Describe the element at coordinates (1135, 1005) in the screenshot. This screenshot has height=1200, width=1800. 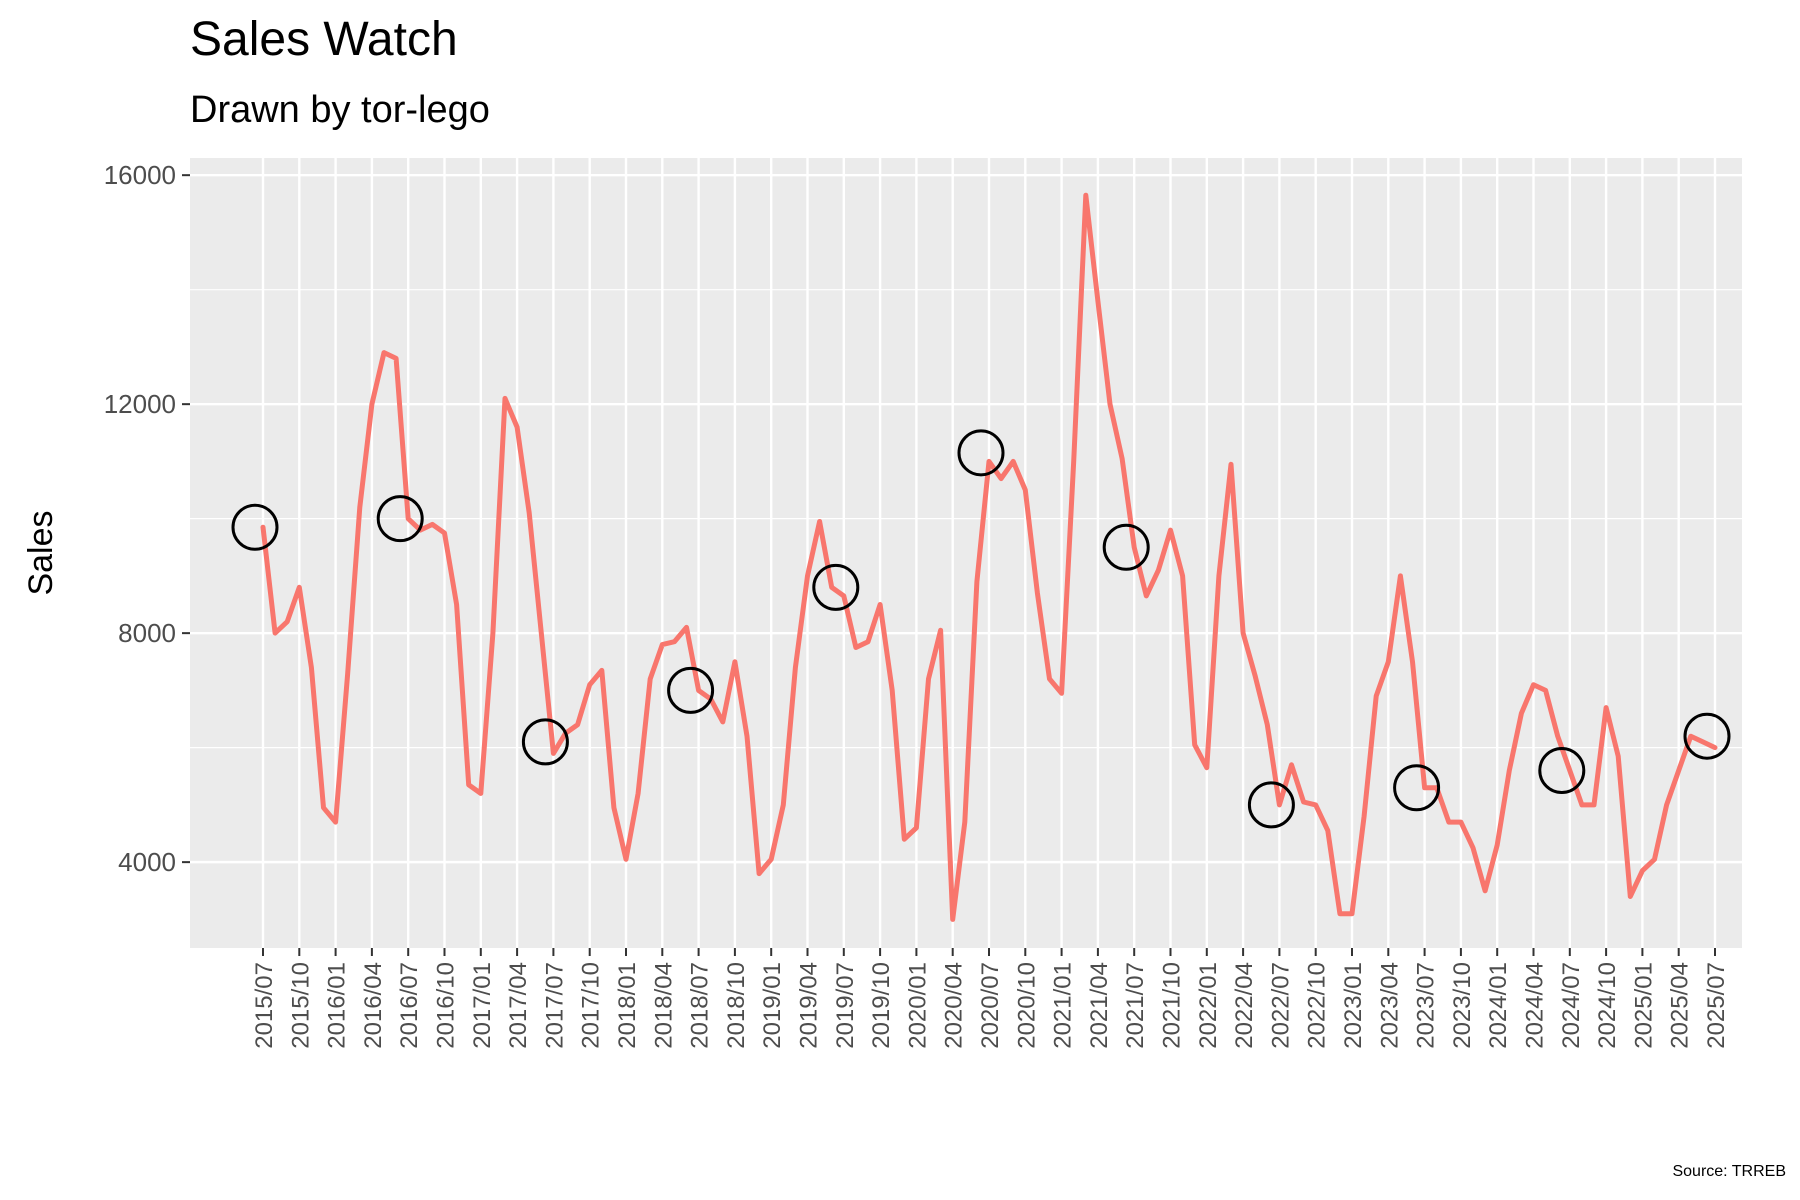
I see `x-tick-label: 2021/07` at that location.